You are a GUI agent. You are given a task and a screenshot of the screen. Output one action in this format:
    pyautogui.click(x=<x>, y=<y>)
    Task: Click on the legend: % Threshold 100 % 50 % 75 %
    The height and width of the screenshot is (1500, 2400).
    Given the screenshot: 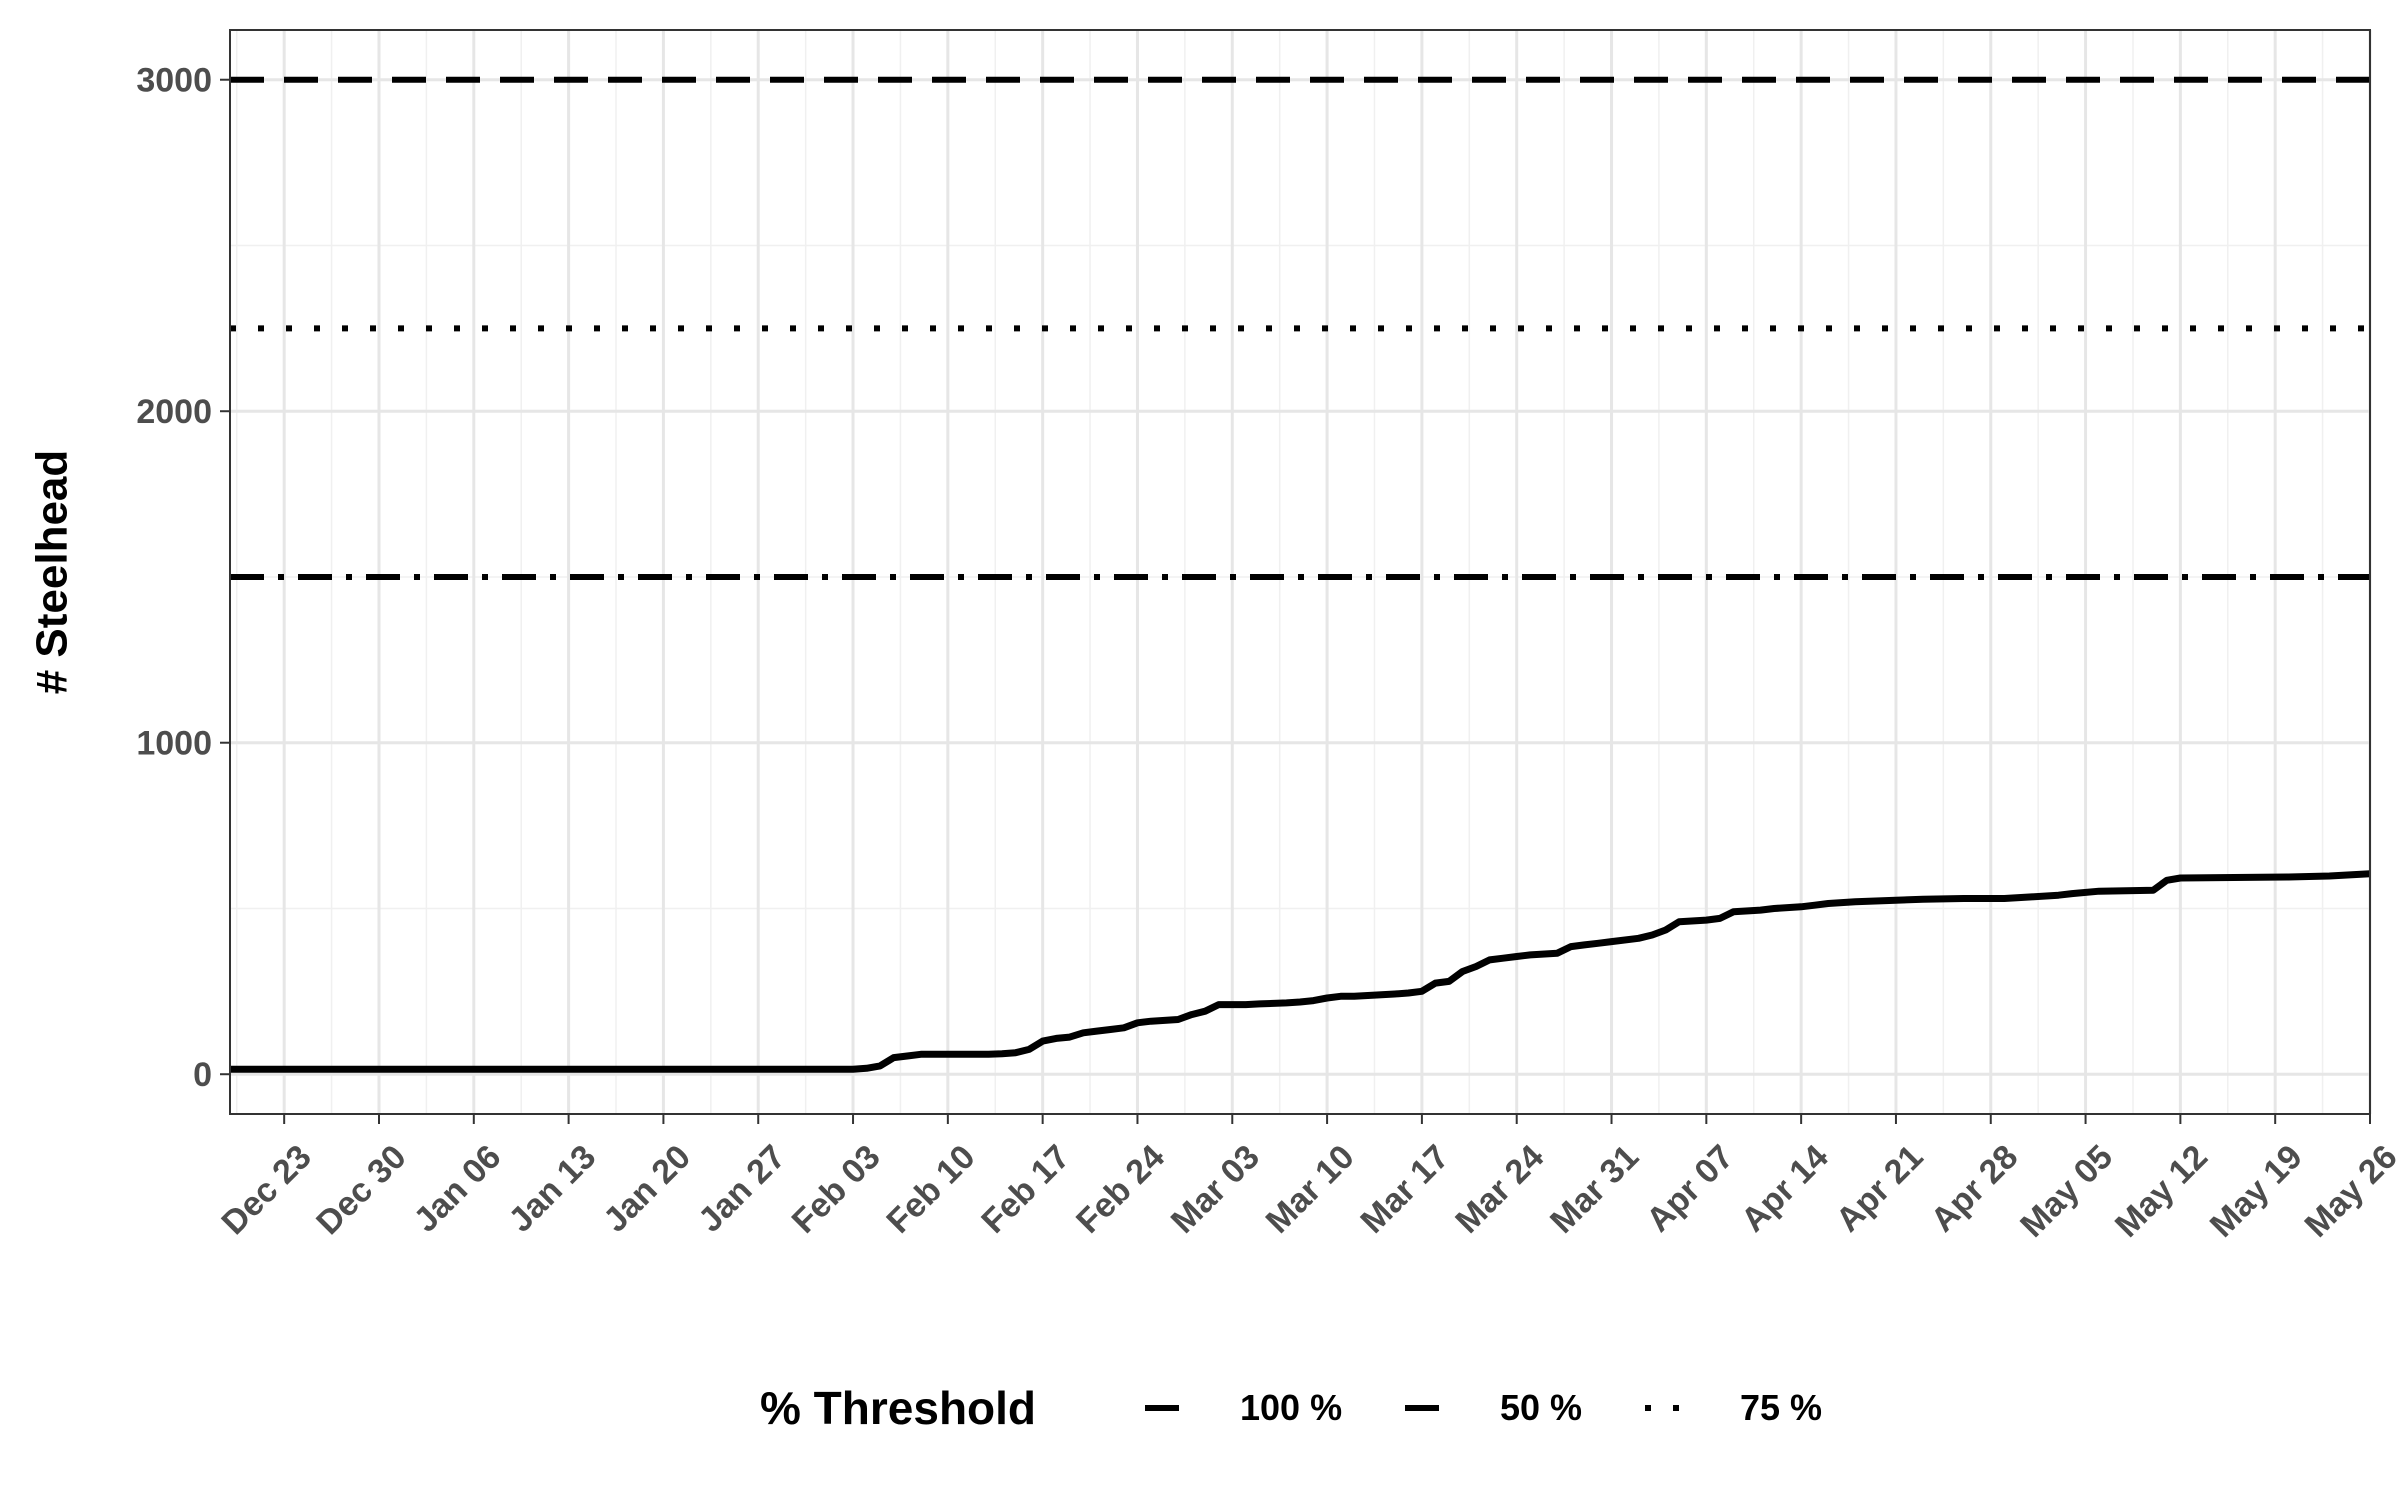 What is the action you would take?
    pyautogui.click(x=1291, y=1408)
    